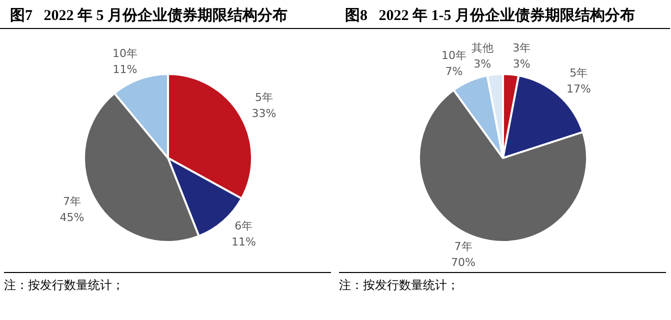  What do you see at coordinates (264, 113) in the screenshot?
I see `data-label: 33%` at bounding box center [264, 113].